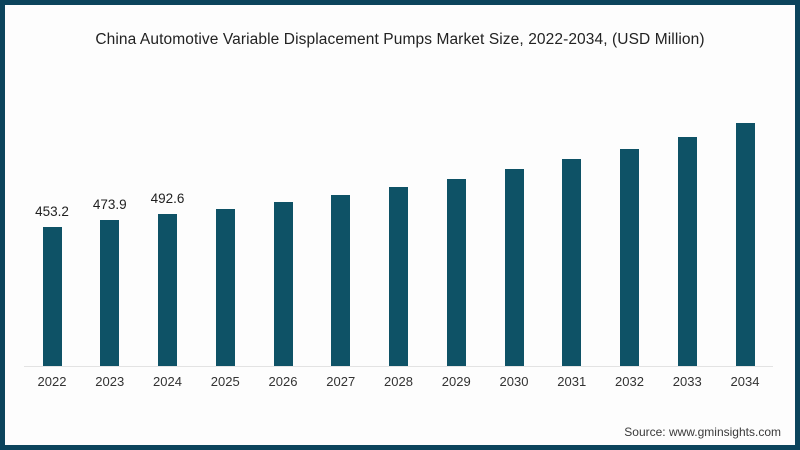  Describe the element at coordinates (110, 381) in the screenshot. I see `x-tick-label: 2023` at that location.